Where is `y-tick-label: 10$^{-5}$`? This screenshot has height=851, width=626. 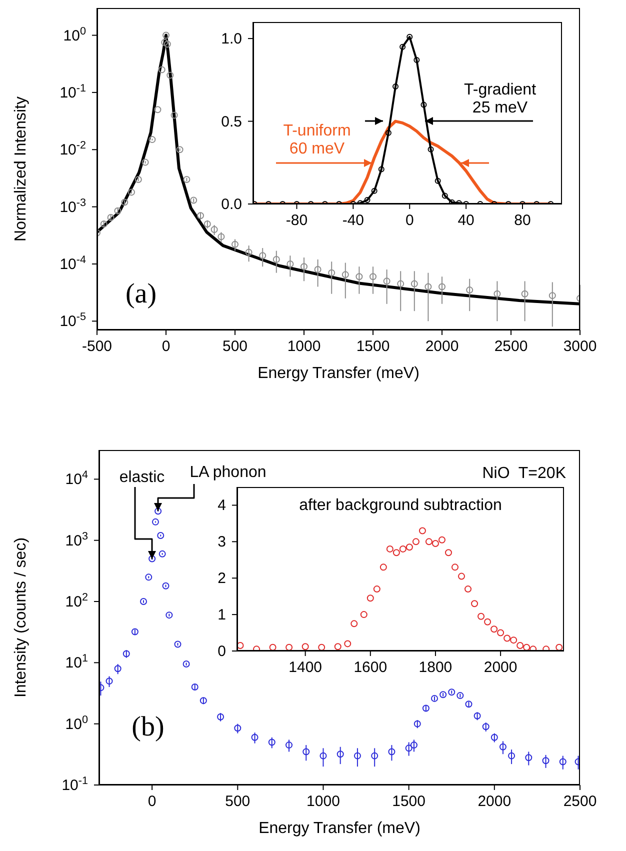 y-tick-label: 10$^{-5}$ is located at coordinates (73, 320).